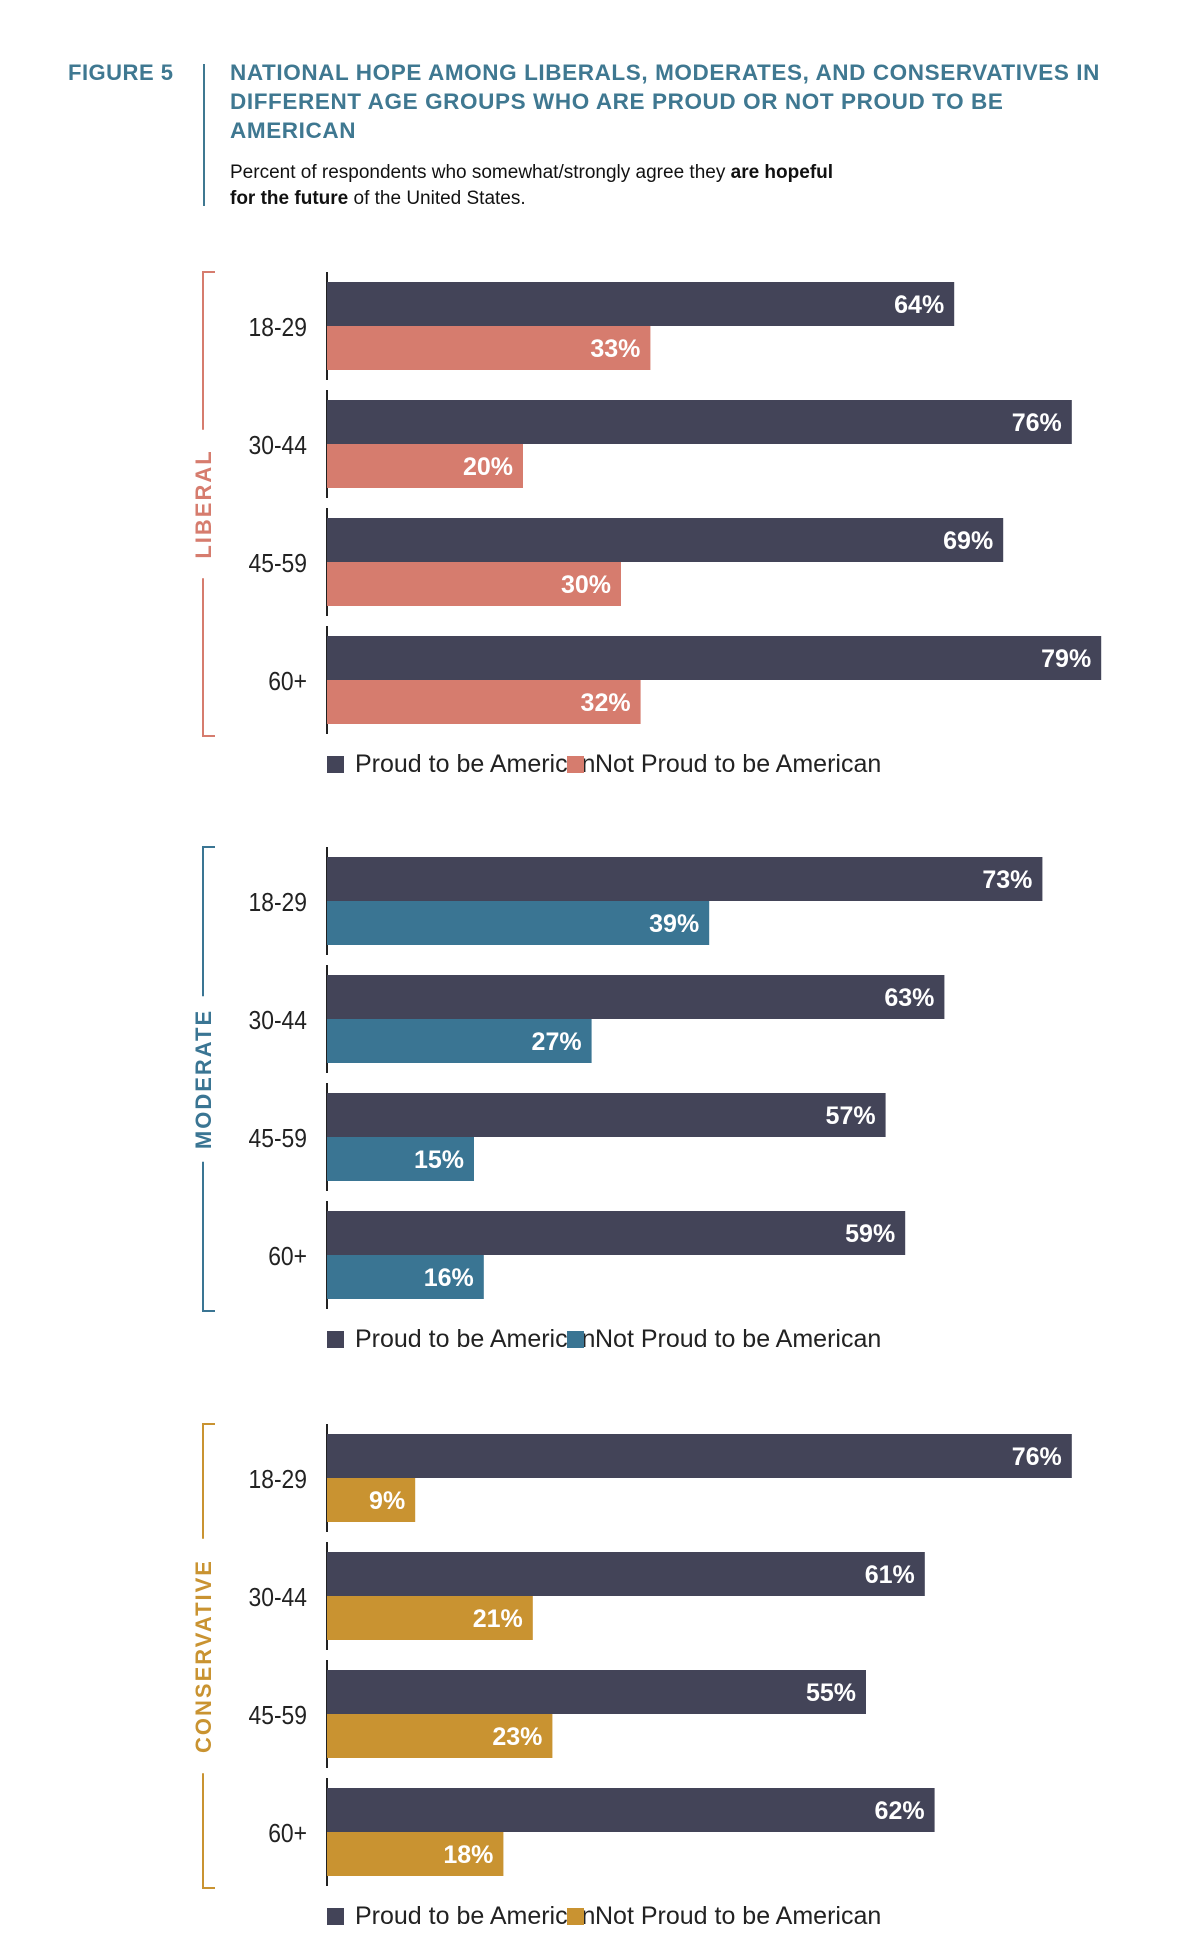 Image resolution: width=1200 pixels, height=1946 pixels. Describe the element at coordinates (278, 903) in the screenshot. I see `moderate-category-label: 18-29` at that location.